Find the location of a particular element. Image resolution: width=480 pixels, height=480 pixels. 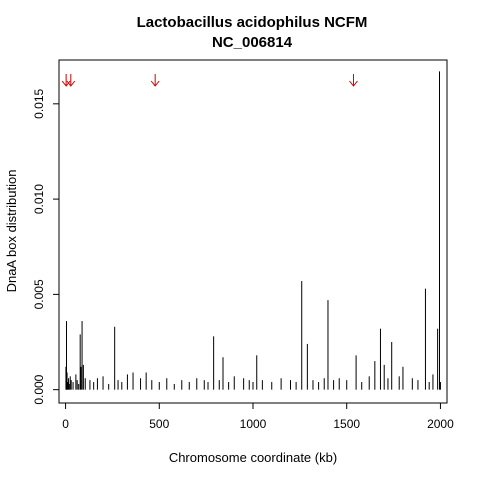

chart-title: Lactobacillus acidophilus NCFM is located at coordinates (252, 22).